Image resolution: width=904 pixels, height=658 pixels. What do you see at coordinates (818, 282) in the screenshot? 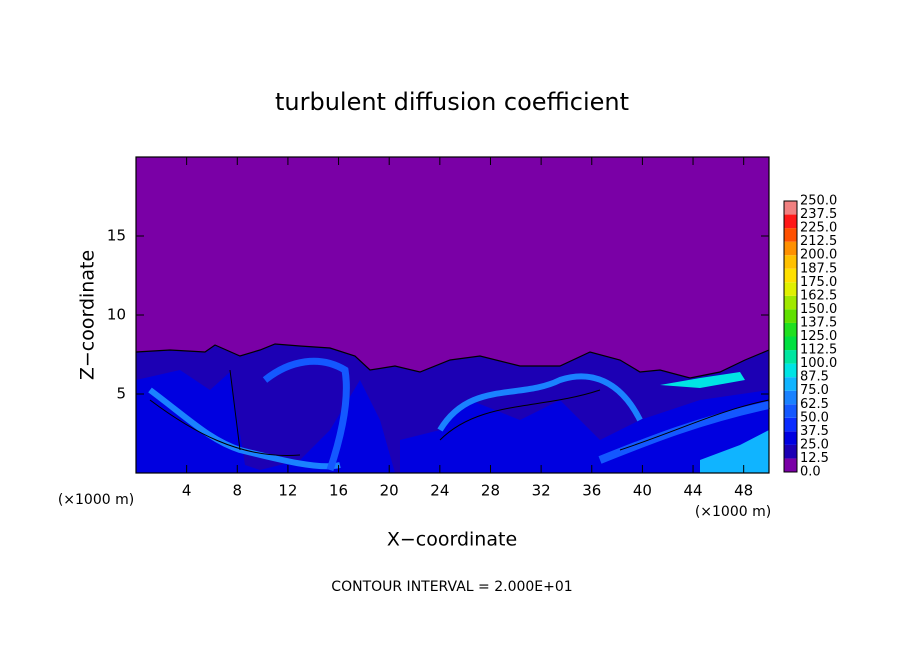
I see `colorbar-label: 175.0` at bounding box center [818, 282].